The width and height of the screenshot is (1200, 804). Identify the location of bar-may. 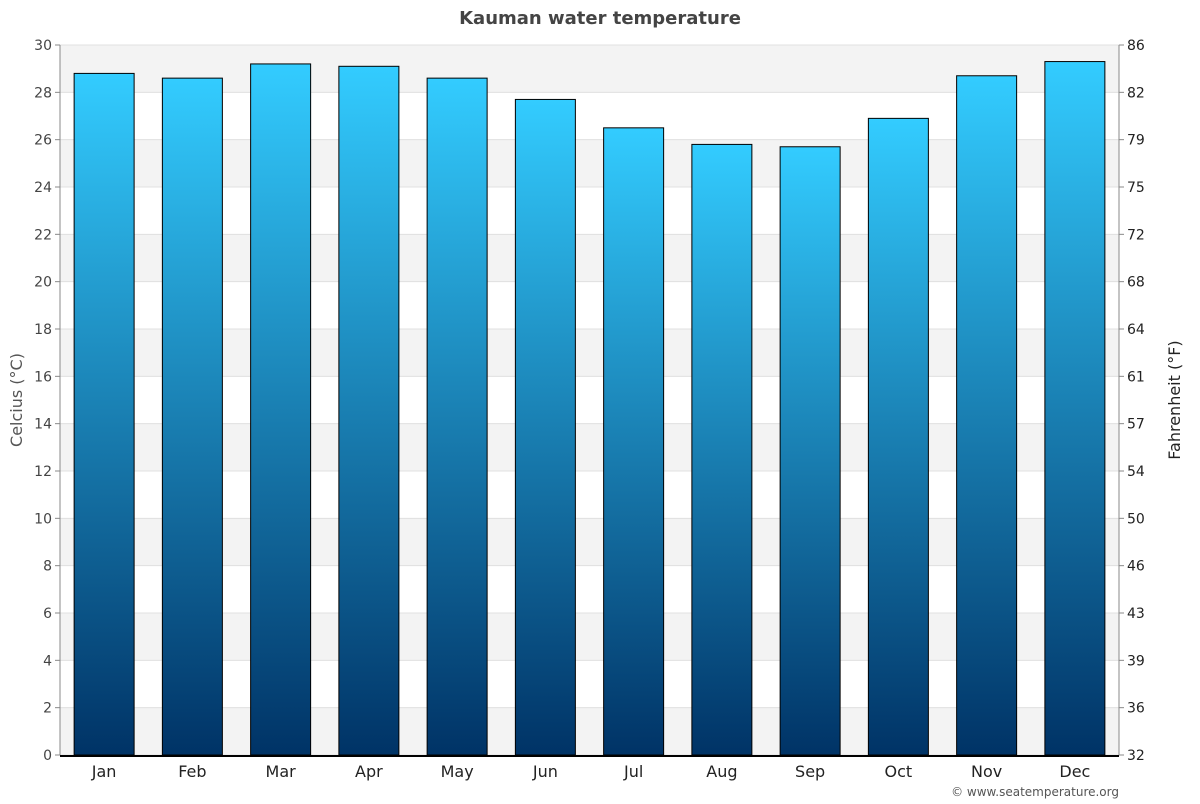
(457, 416).